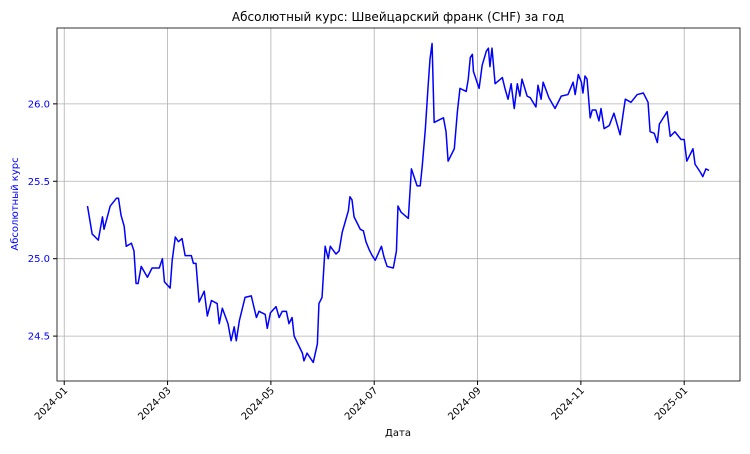 The image size is (750, 454). What do you see at coordinates (39, 337) in the screenshot?
I see `y-tick-label: 24.5` at bounding box center [39, 337].